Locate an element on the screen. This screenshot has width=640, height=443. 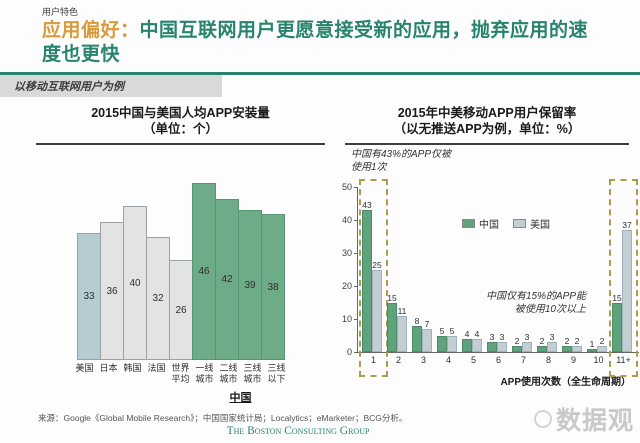
bar-美国: 33 is located at coordinates (89, 297).